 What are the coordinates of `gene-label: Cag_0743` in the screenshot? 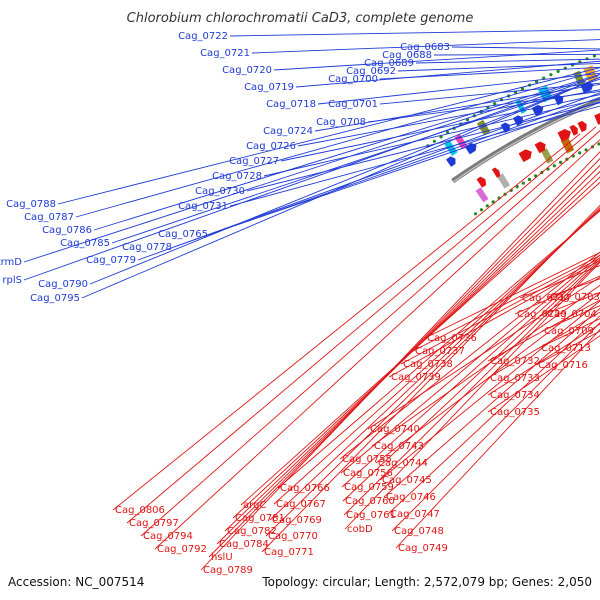 It's located at (399, 446).